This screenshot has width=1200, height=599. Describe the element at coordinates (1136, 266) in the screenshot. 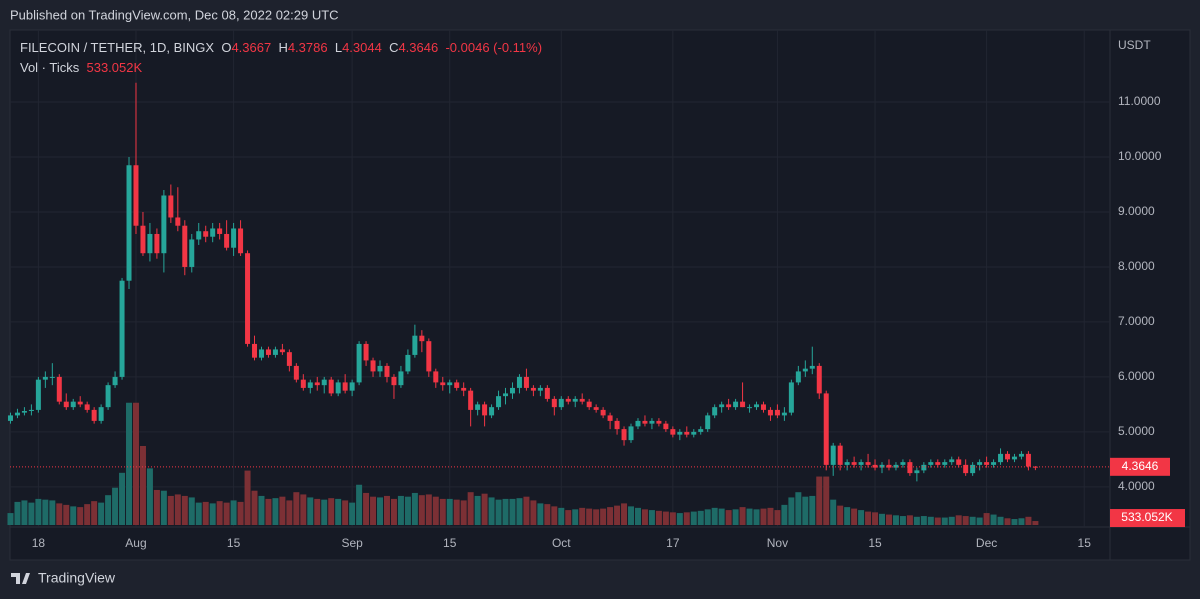

I see `y-tick-label: 8.0000` at that location.